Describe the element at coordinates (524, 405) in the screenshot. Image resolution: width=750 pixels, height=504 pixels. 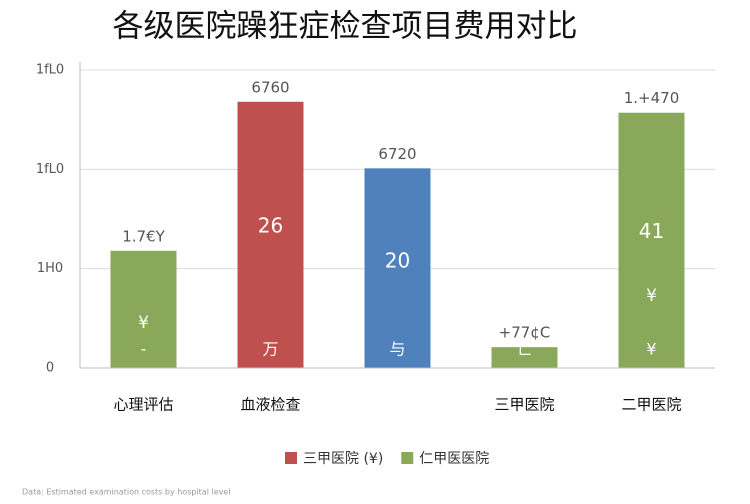
I see `x-tick-label: 三甲医院` at that location.